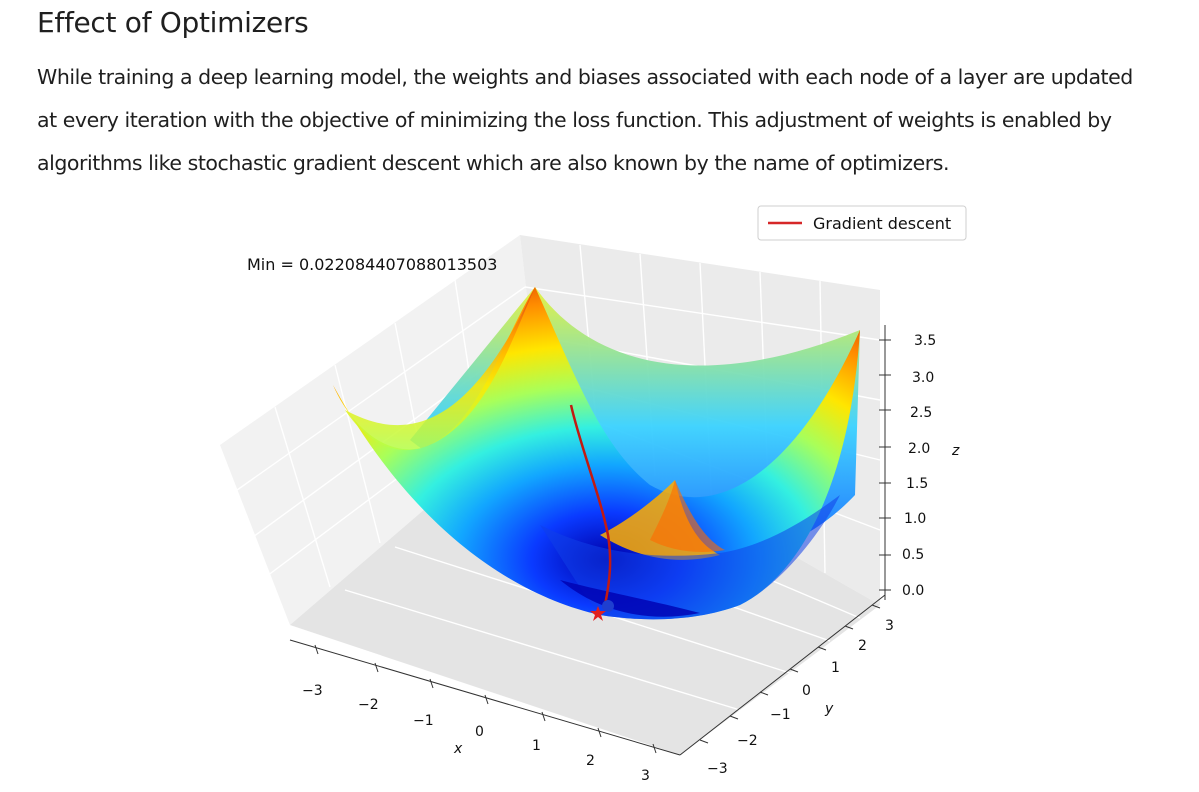 The width and height of the screenshot is (1199, 792). What do you see at coordinates (485, 711) in the screenshot?
I see `x-axis: −3 −2 −1 0 1 2 3 x` at bounding box center [485, 711].